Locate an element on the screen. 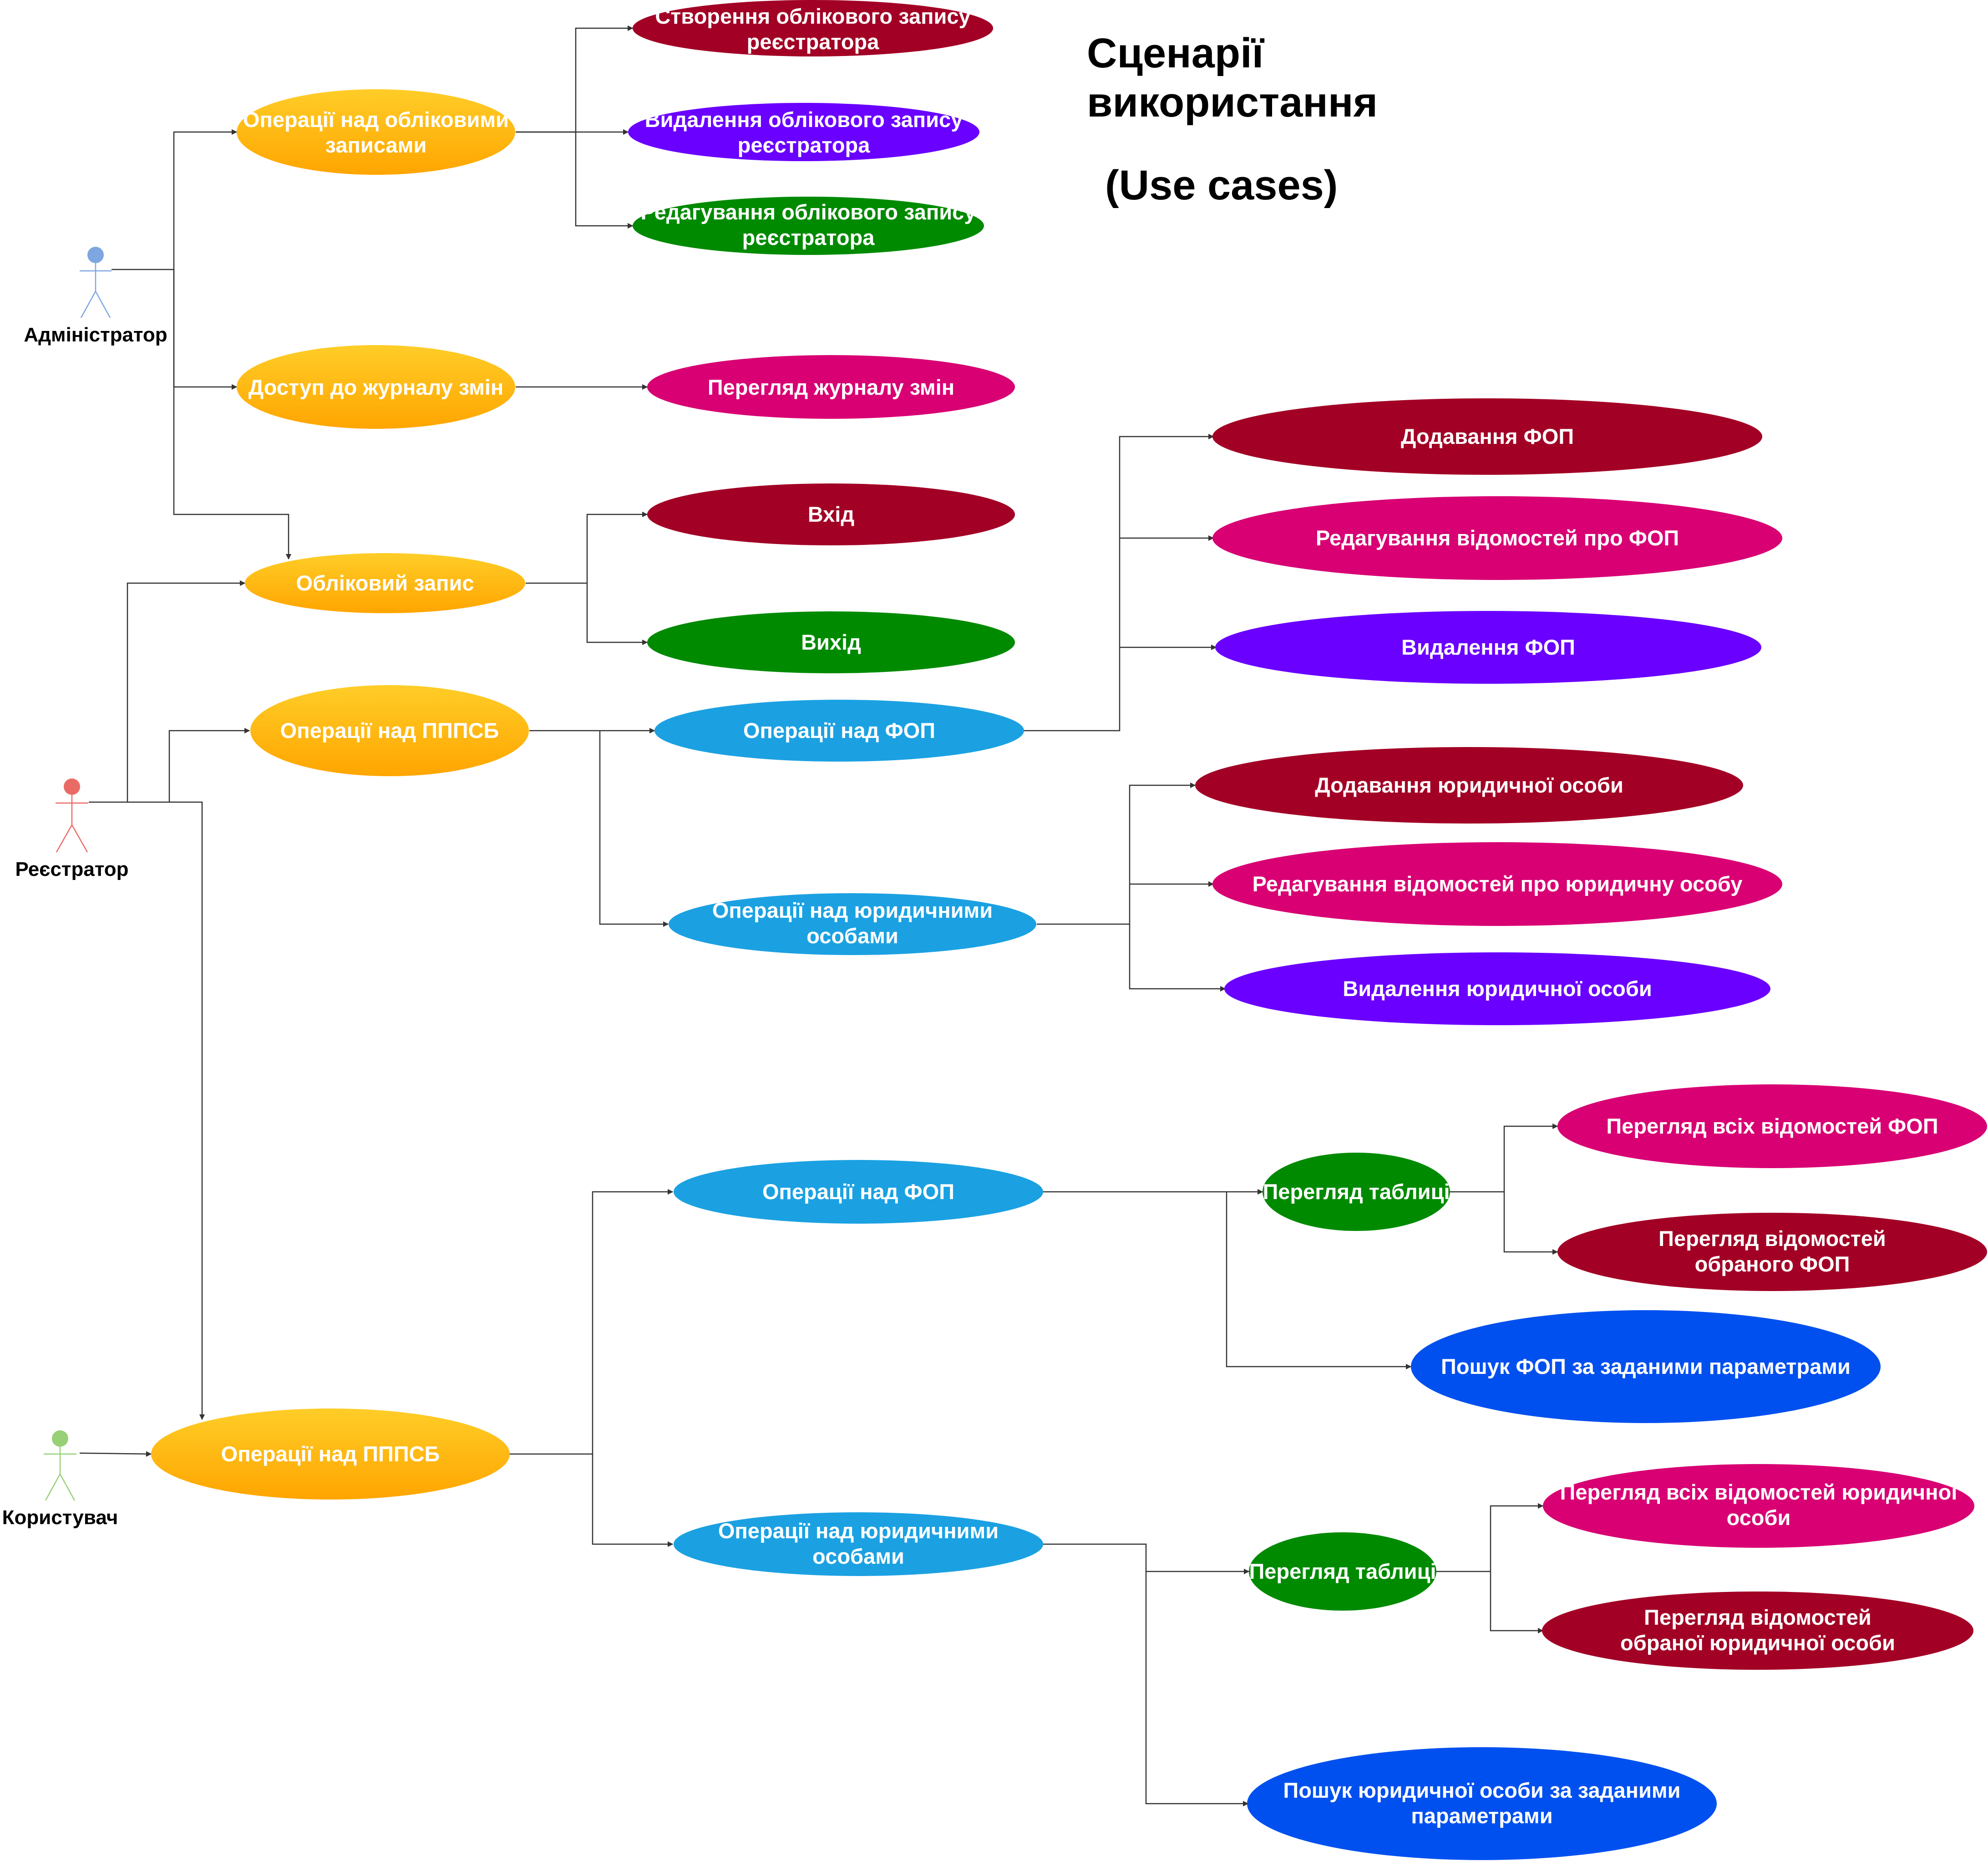  title-line-2: використання is located at coordinates (1232, 102).